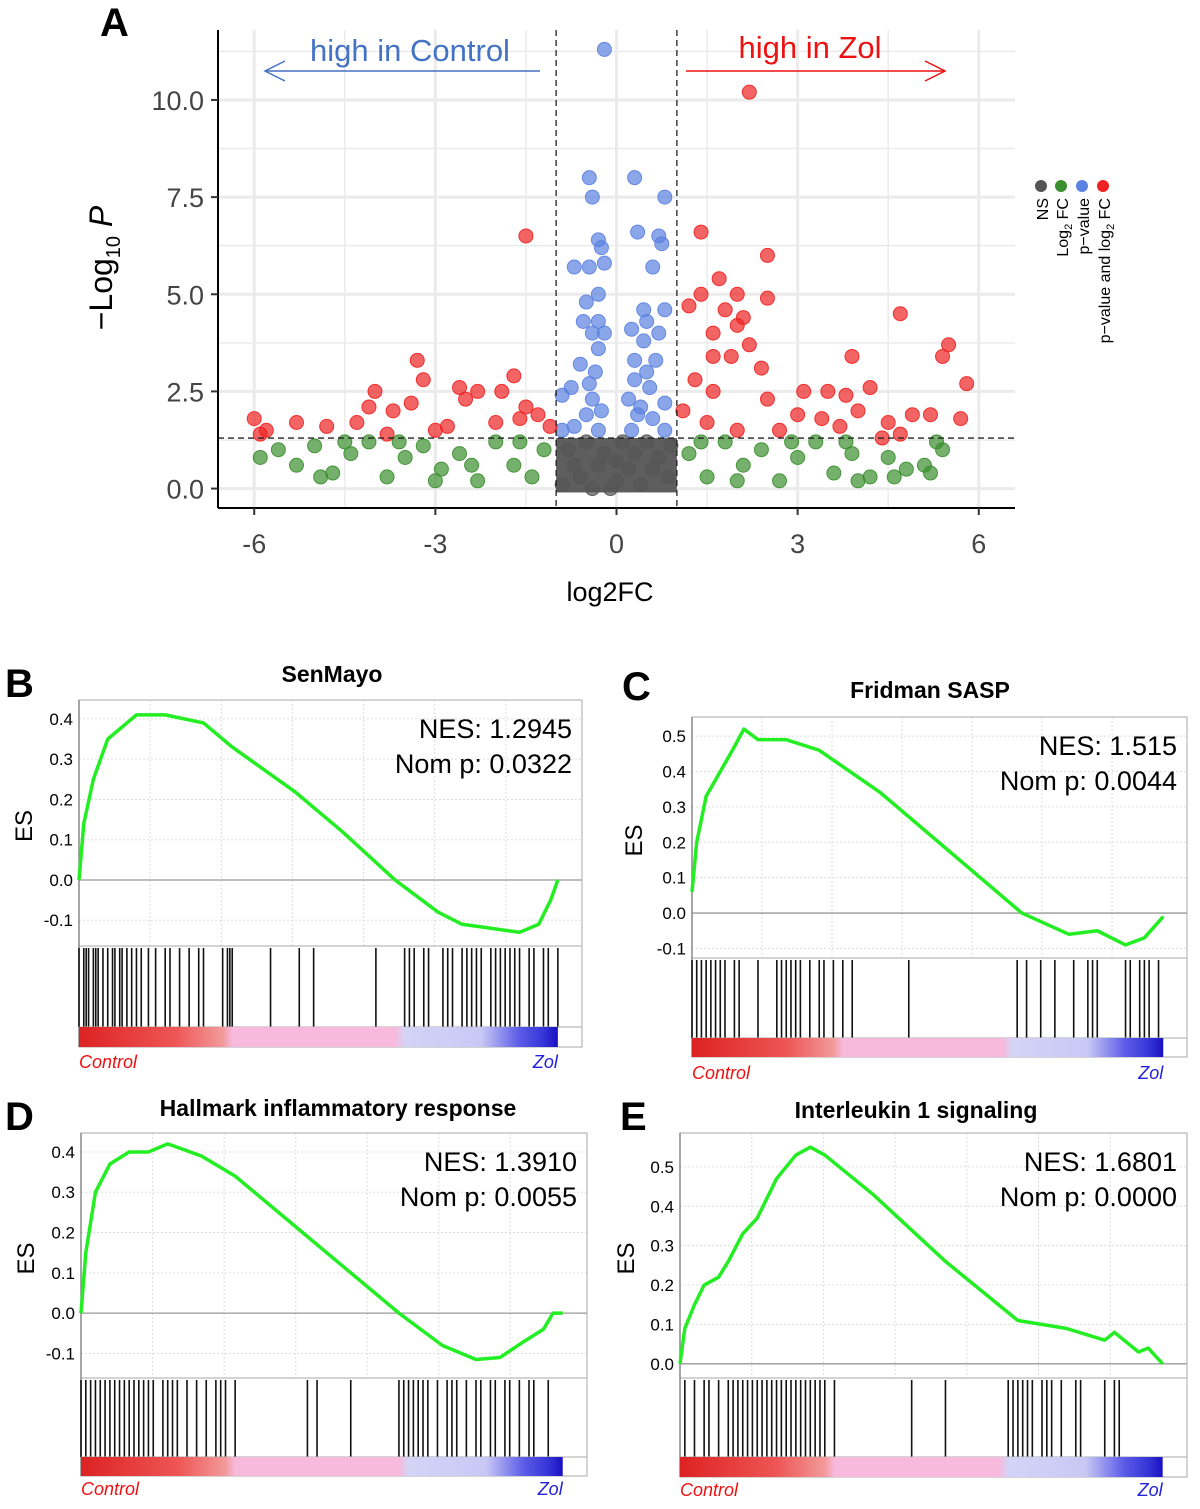 The height and width of the screenshot is (1509, 1200). Describe the element at coordinates (104, 267) in the screenshot. I see `y-axis-label: −Log10 P` at that location.